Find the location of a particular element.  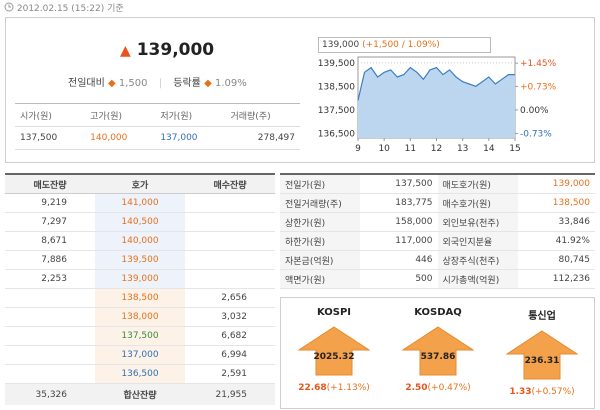

info-label: 매수호가(원) is located at coordinates (477, 203).